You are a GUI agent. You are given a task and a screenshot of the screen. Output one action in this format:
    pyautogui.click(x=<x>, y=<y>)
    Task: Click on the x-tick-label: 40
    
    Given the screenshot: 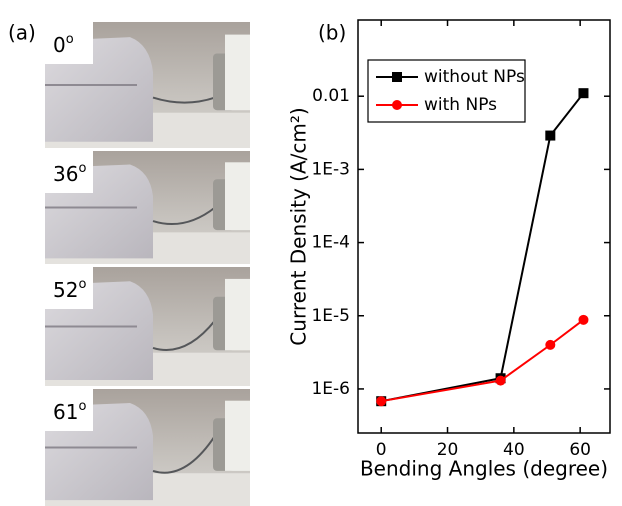 What is the action you would take?
    pyautogui.click(x=514, y=450)
    